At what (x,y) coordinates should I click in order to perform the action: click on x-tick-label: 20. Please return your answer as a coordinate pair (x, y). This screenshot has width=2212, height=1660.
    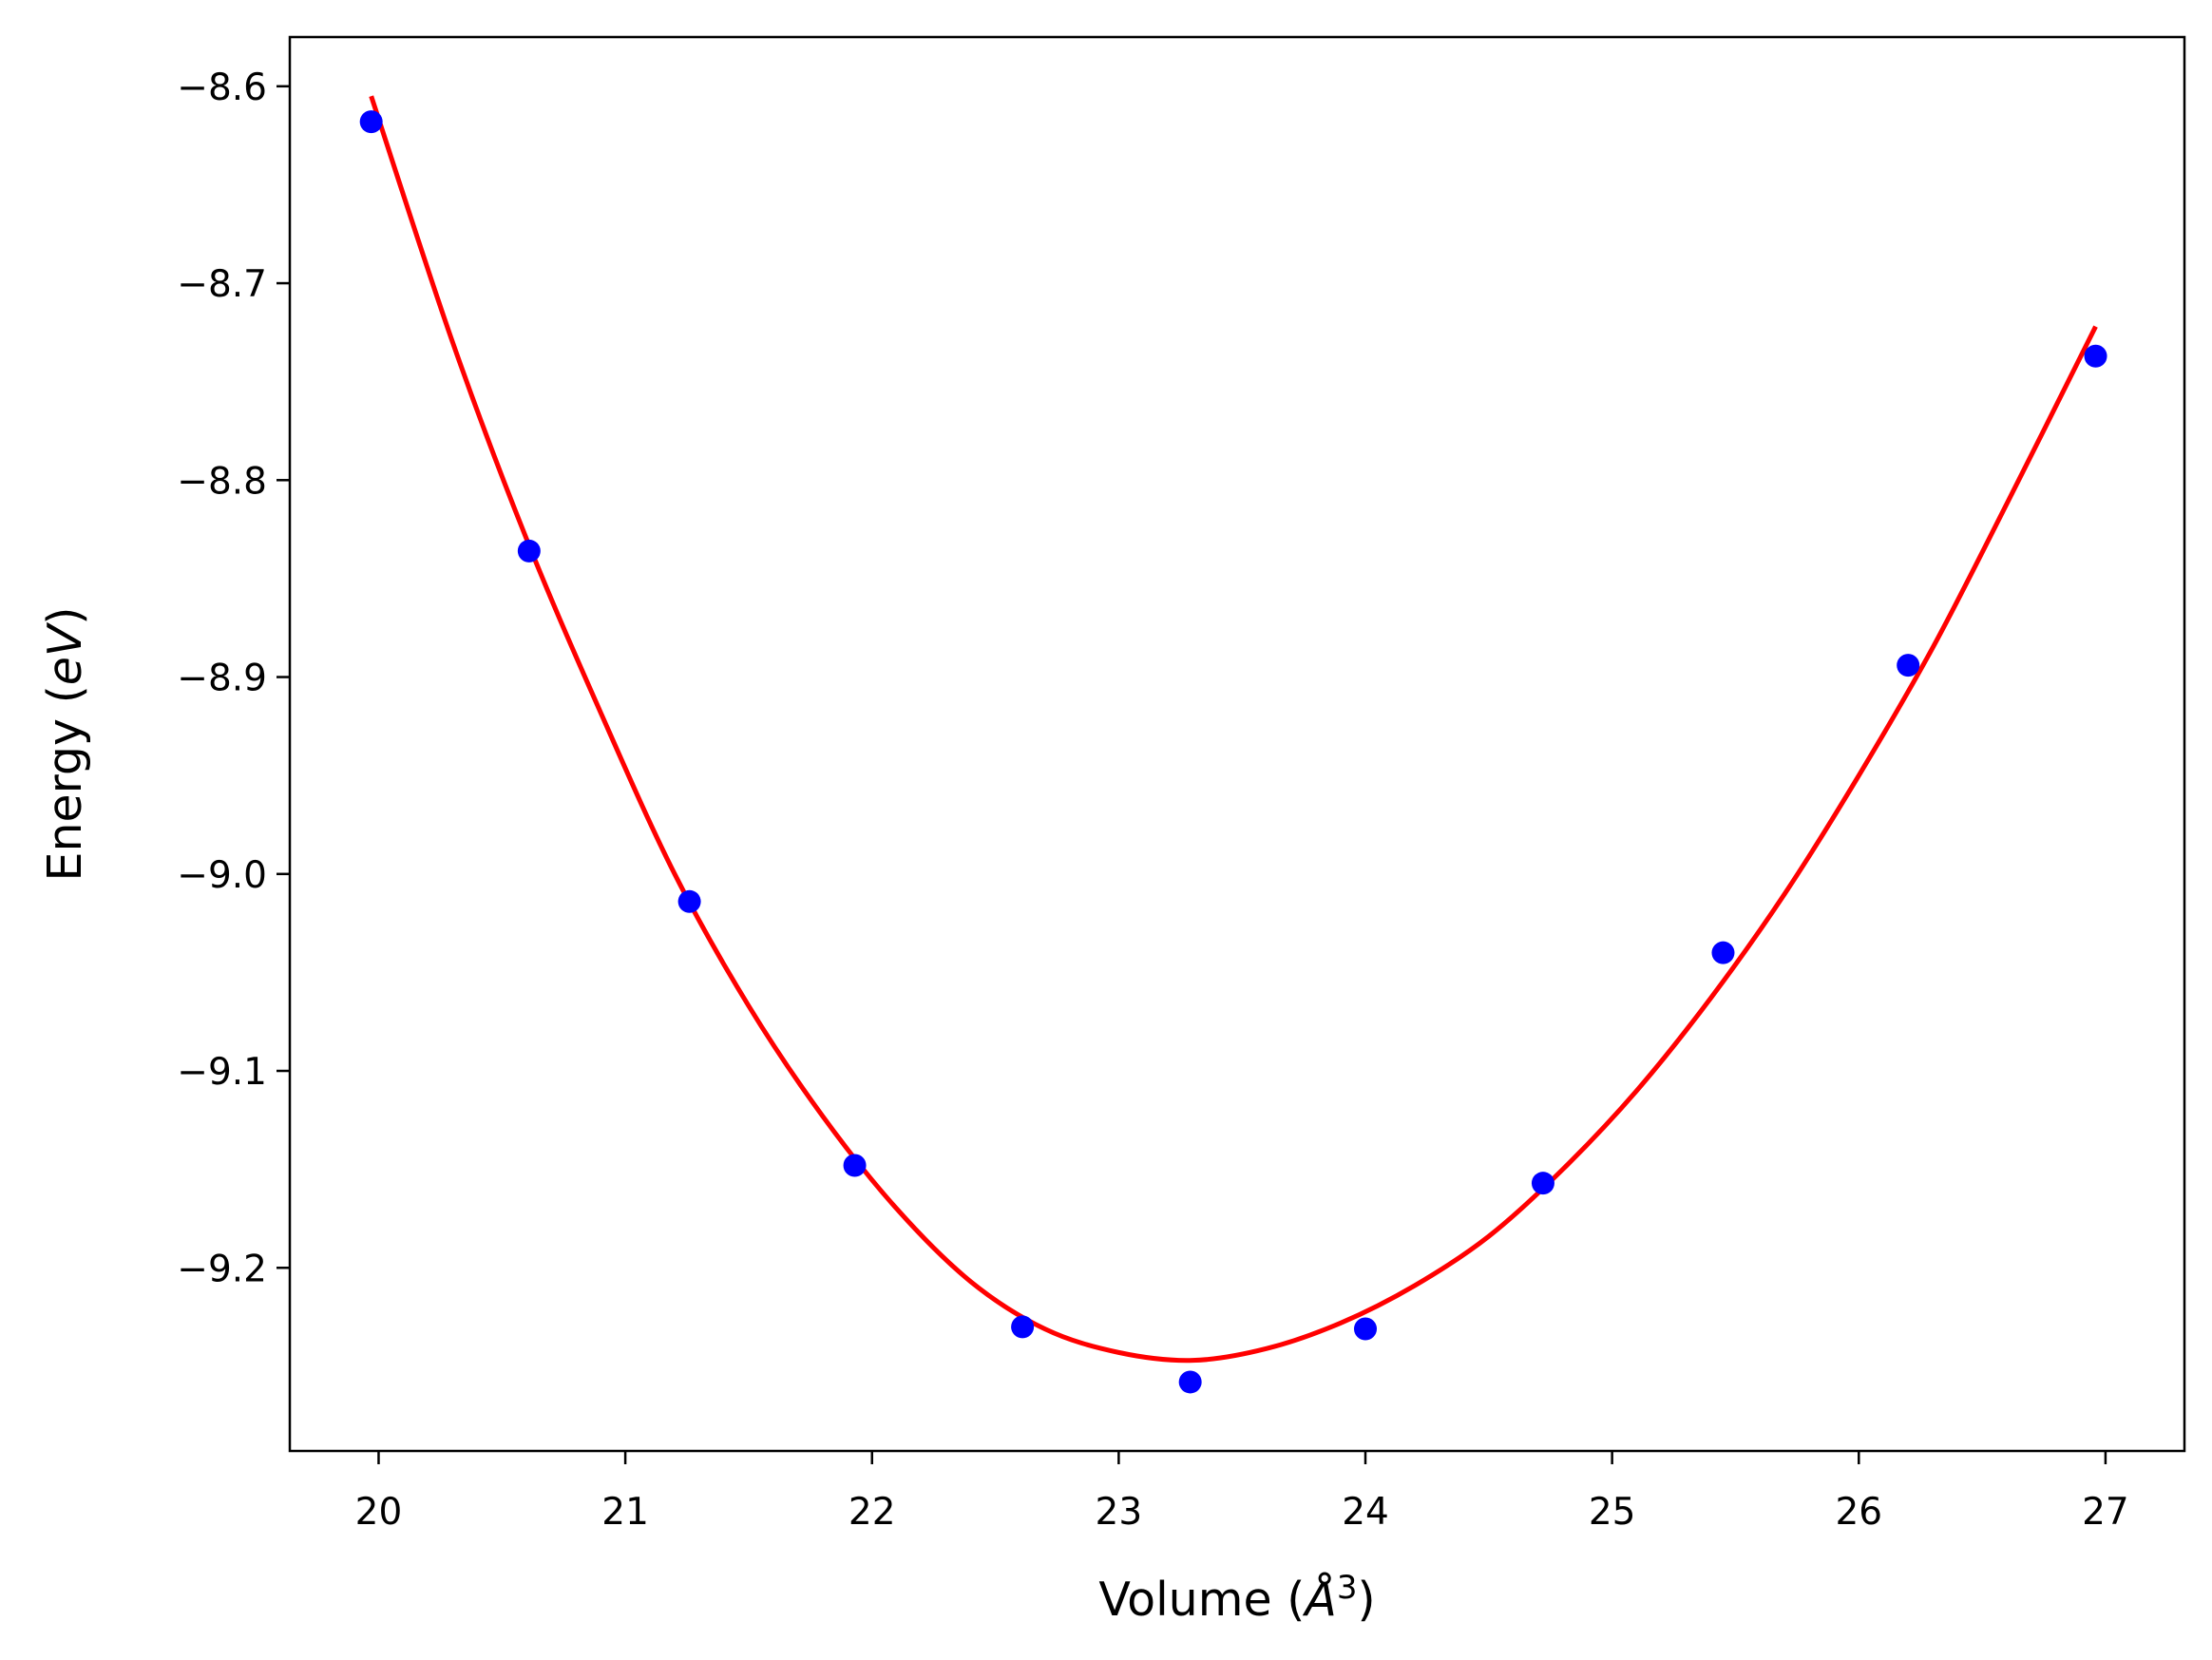
    Looking at the image, I should click on (379, 1512).